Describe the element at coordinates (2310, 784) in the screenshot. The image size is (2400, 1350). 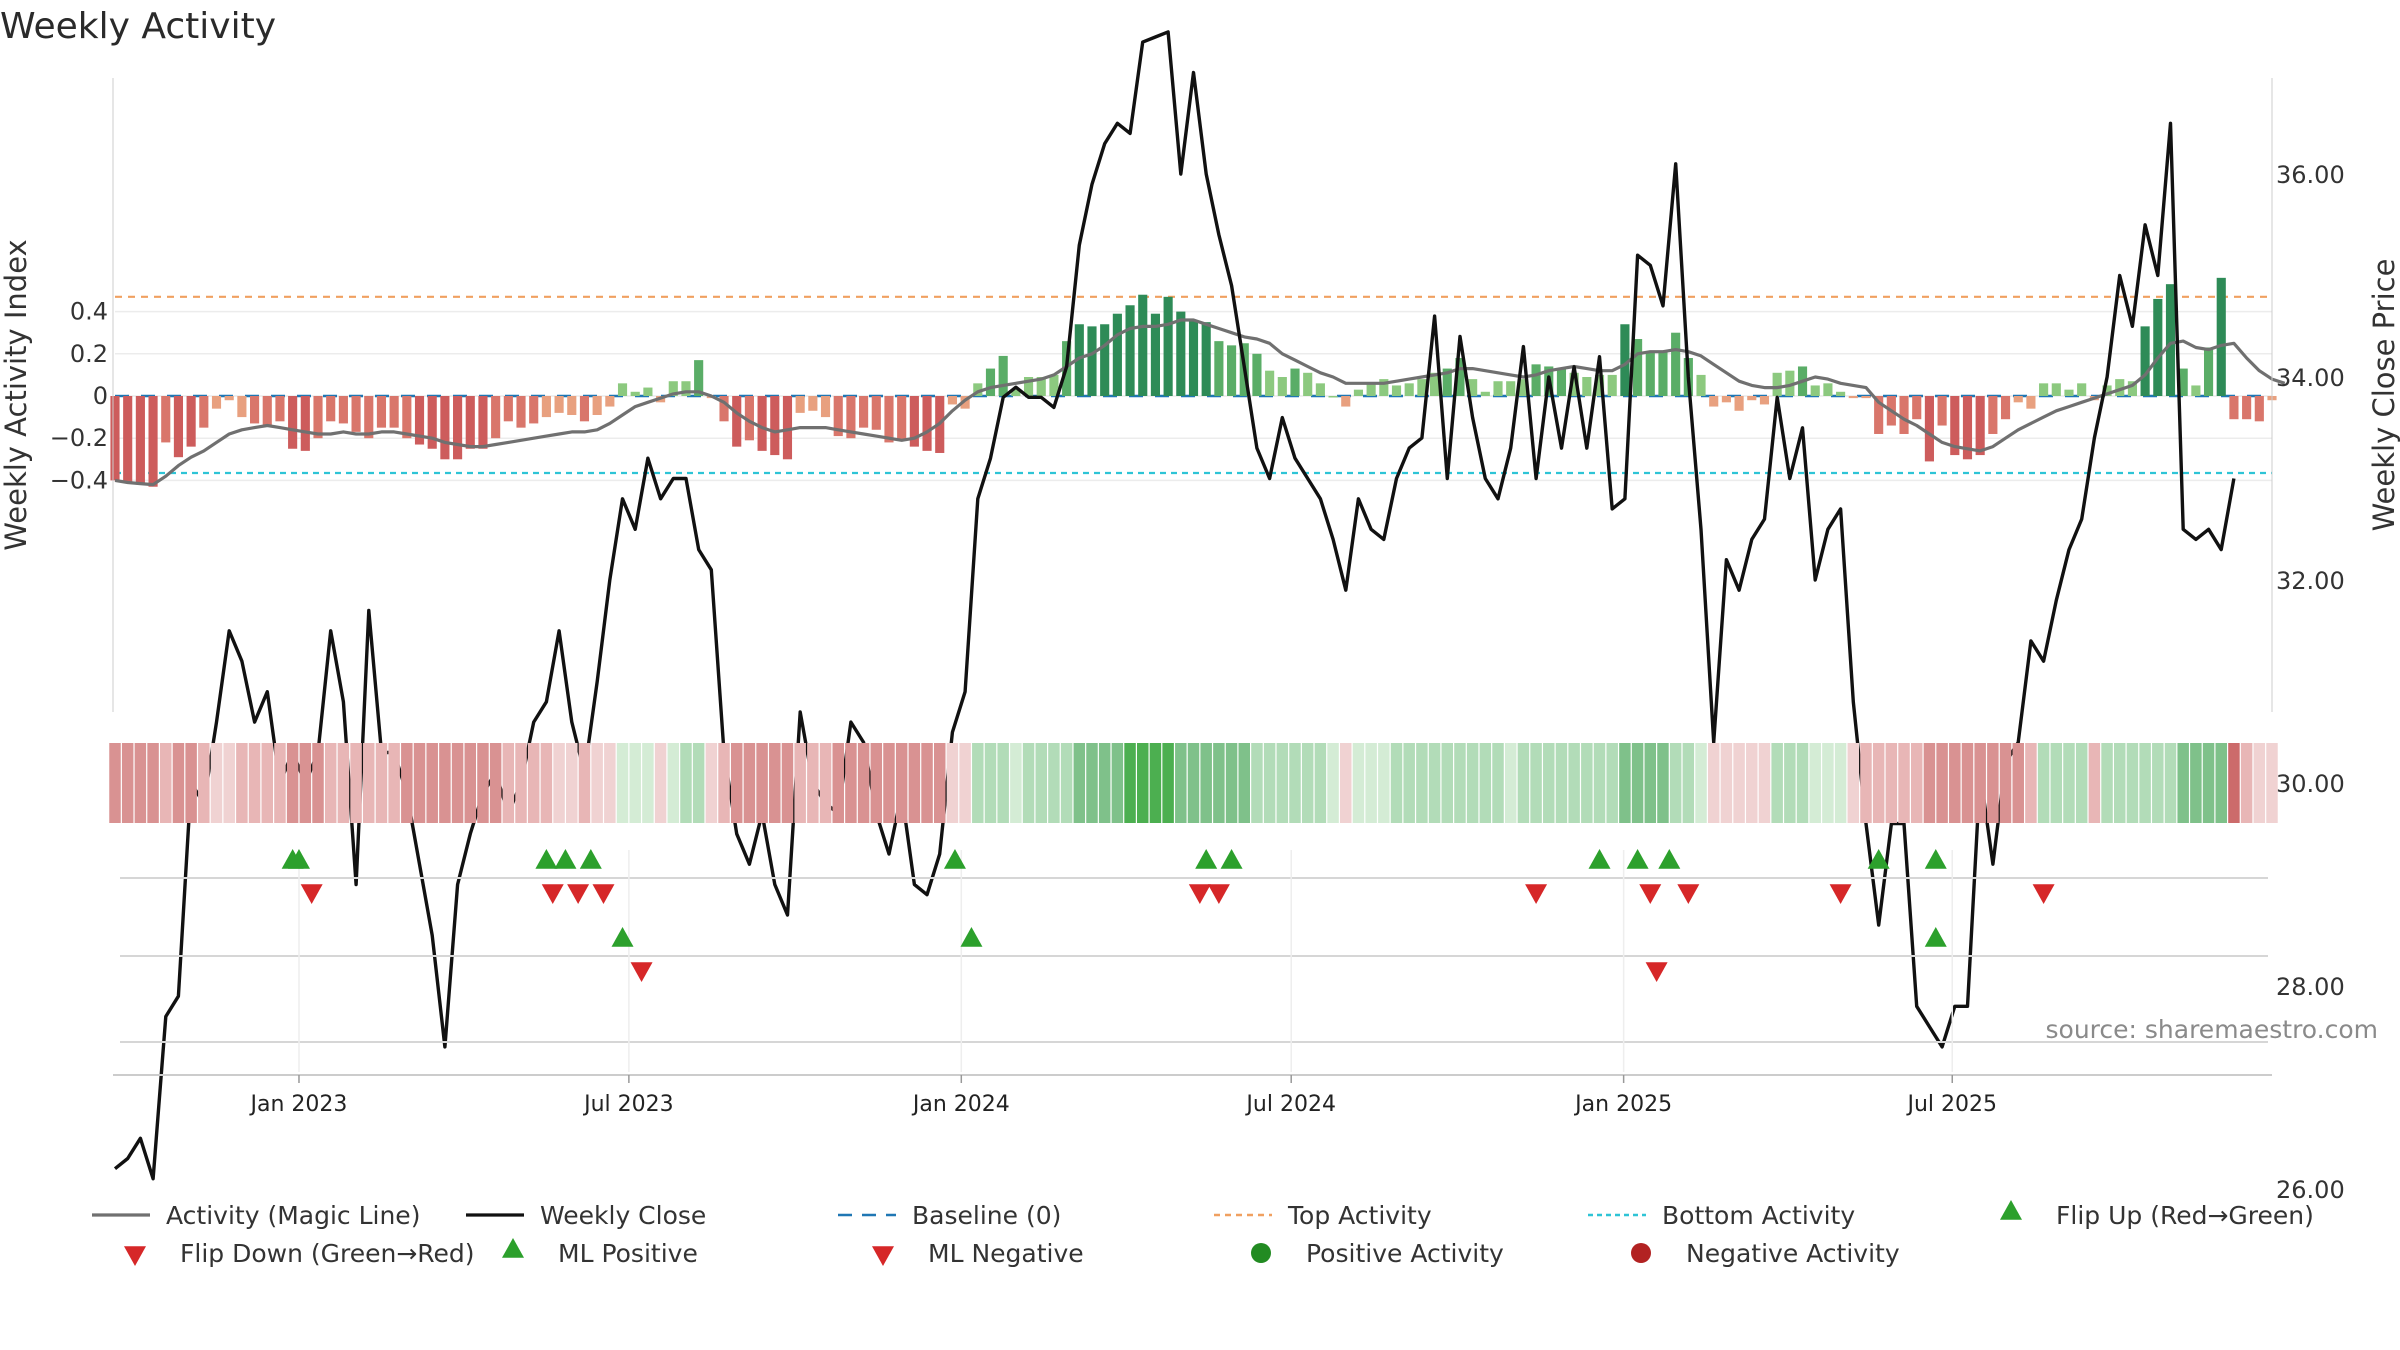
I see `right-tick-label: 30.00` at that location.